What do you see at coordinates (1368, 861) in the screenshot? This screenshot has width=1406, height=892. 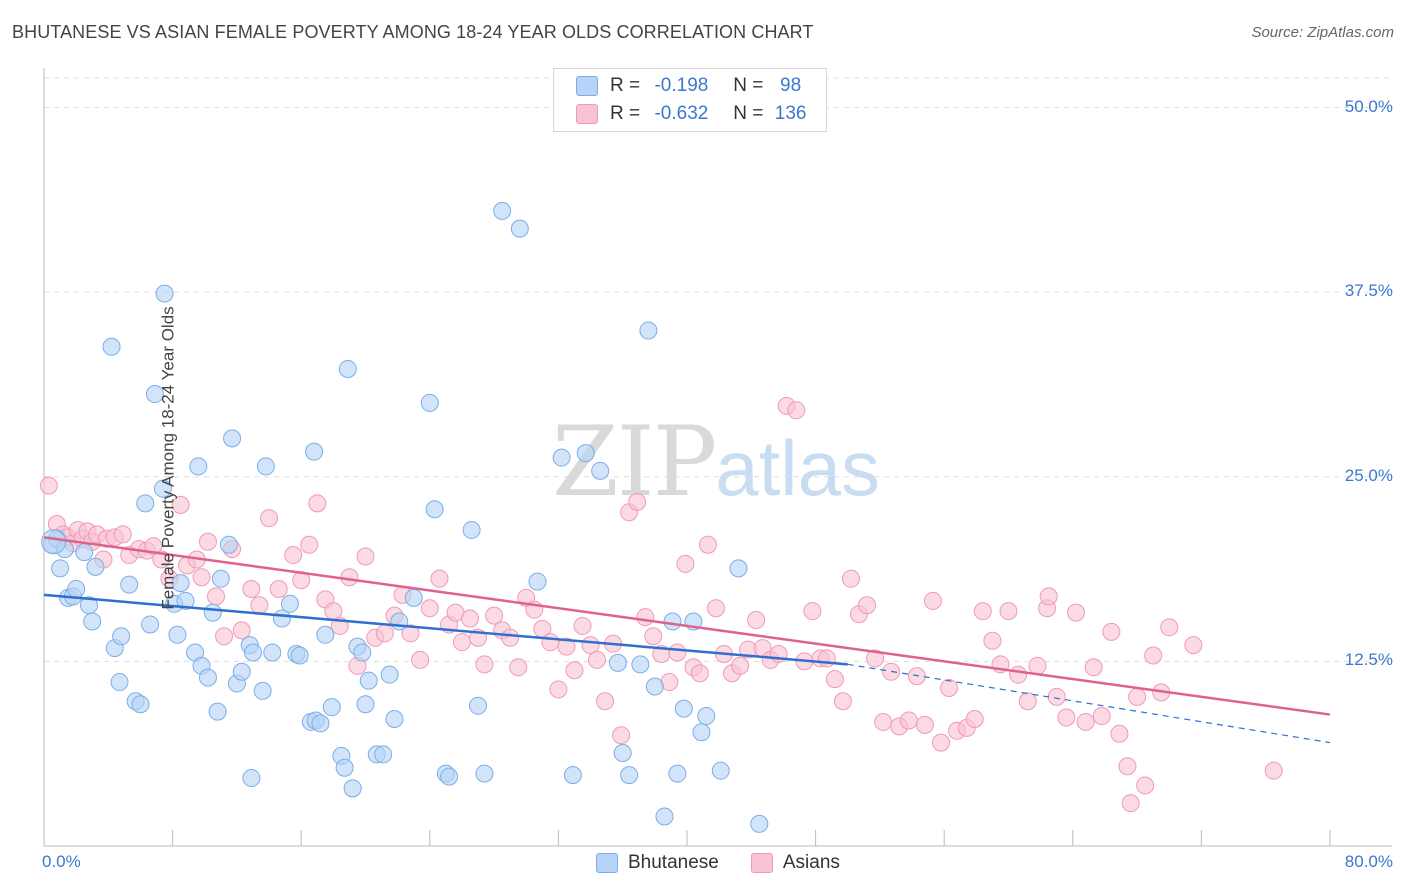 I see `x-tick-label-max: 80.0%` at bounding box center [1368, 861].